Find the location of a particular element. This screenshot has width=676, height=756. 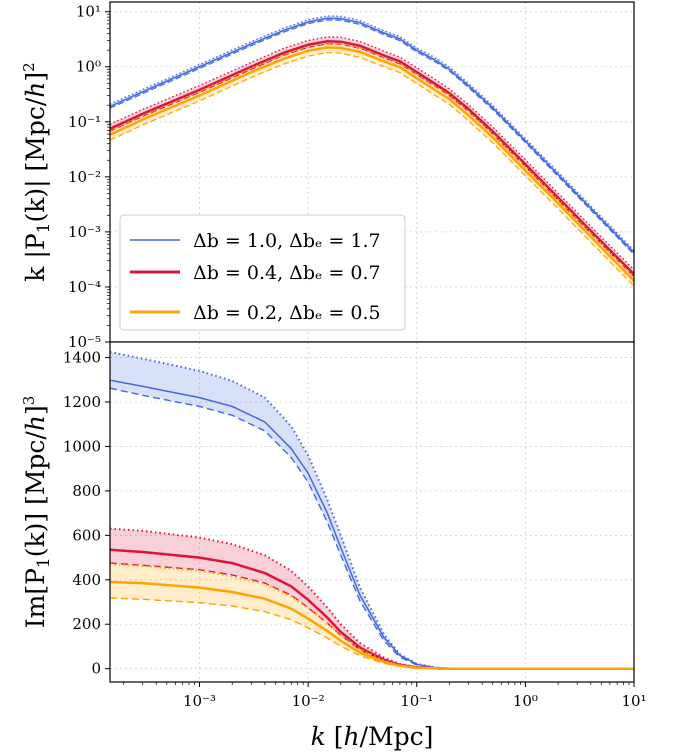

legend-label-blue: Δb = 1.0, Δbₑ = 1.7 is located at coordinates (287, 241).